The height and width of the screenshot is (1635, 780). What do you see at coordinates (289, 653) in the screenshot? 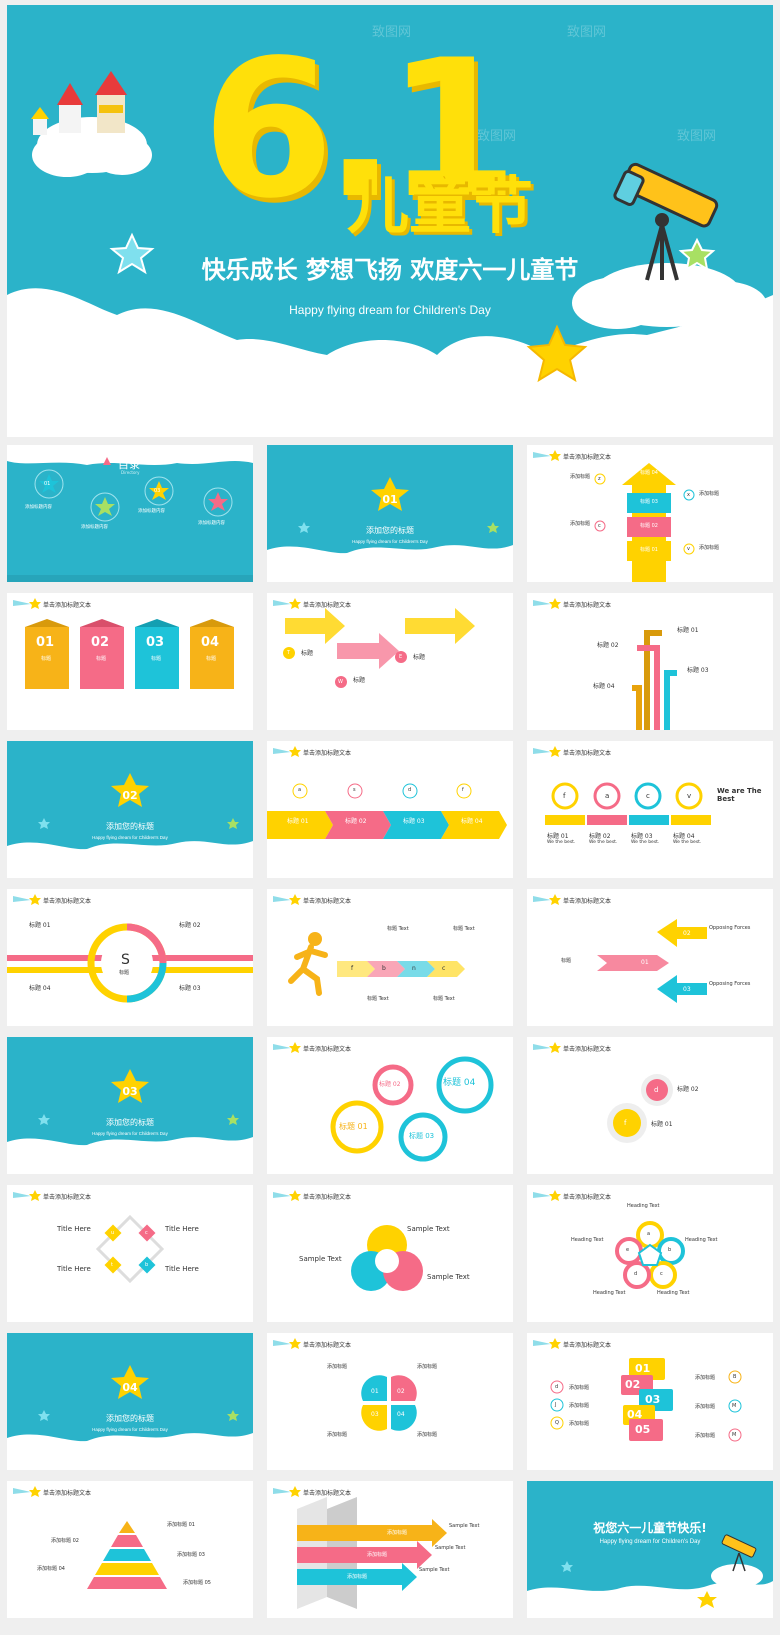
I see `letter-badge: T` at bounding box center [289, 653].